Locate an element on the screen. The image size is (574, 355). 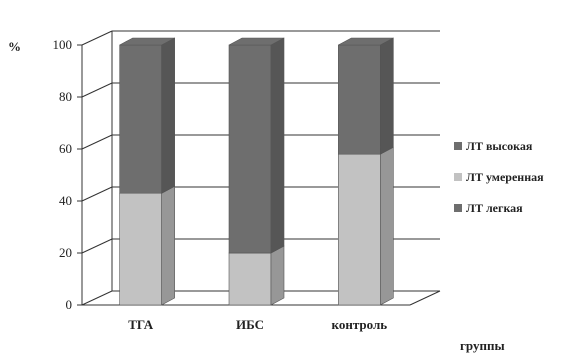
y-tick-label: 40 is located at coordinates (65, 200).